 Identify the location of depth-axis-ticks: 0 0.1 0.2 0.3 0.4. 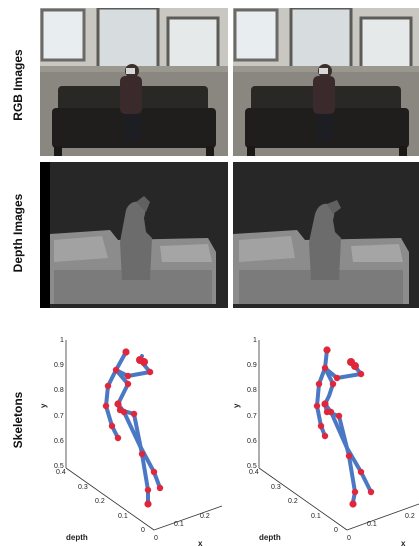
(100, 501).